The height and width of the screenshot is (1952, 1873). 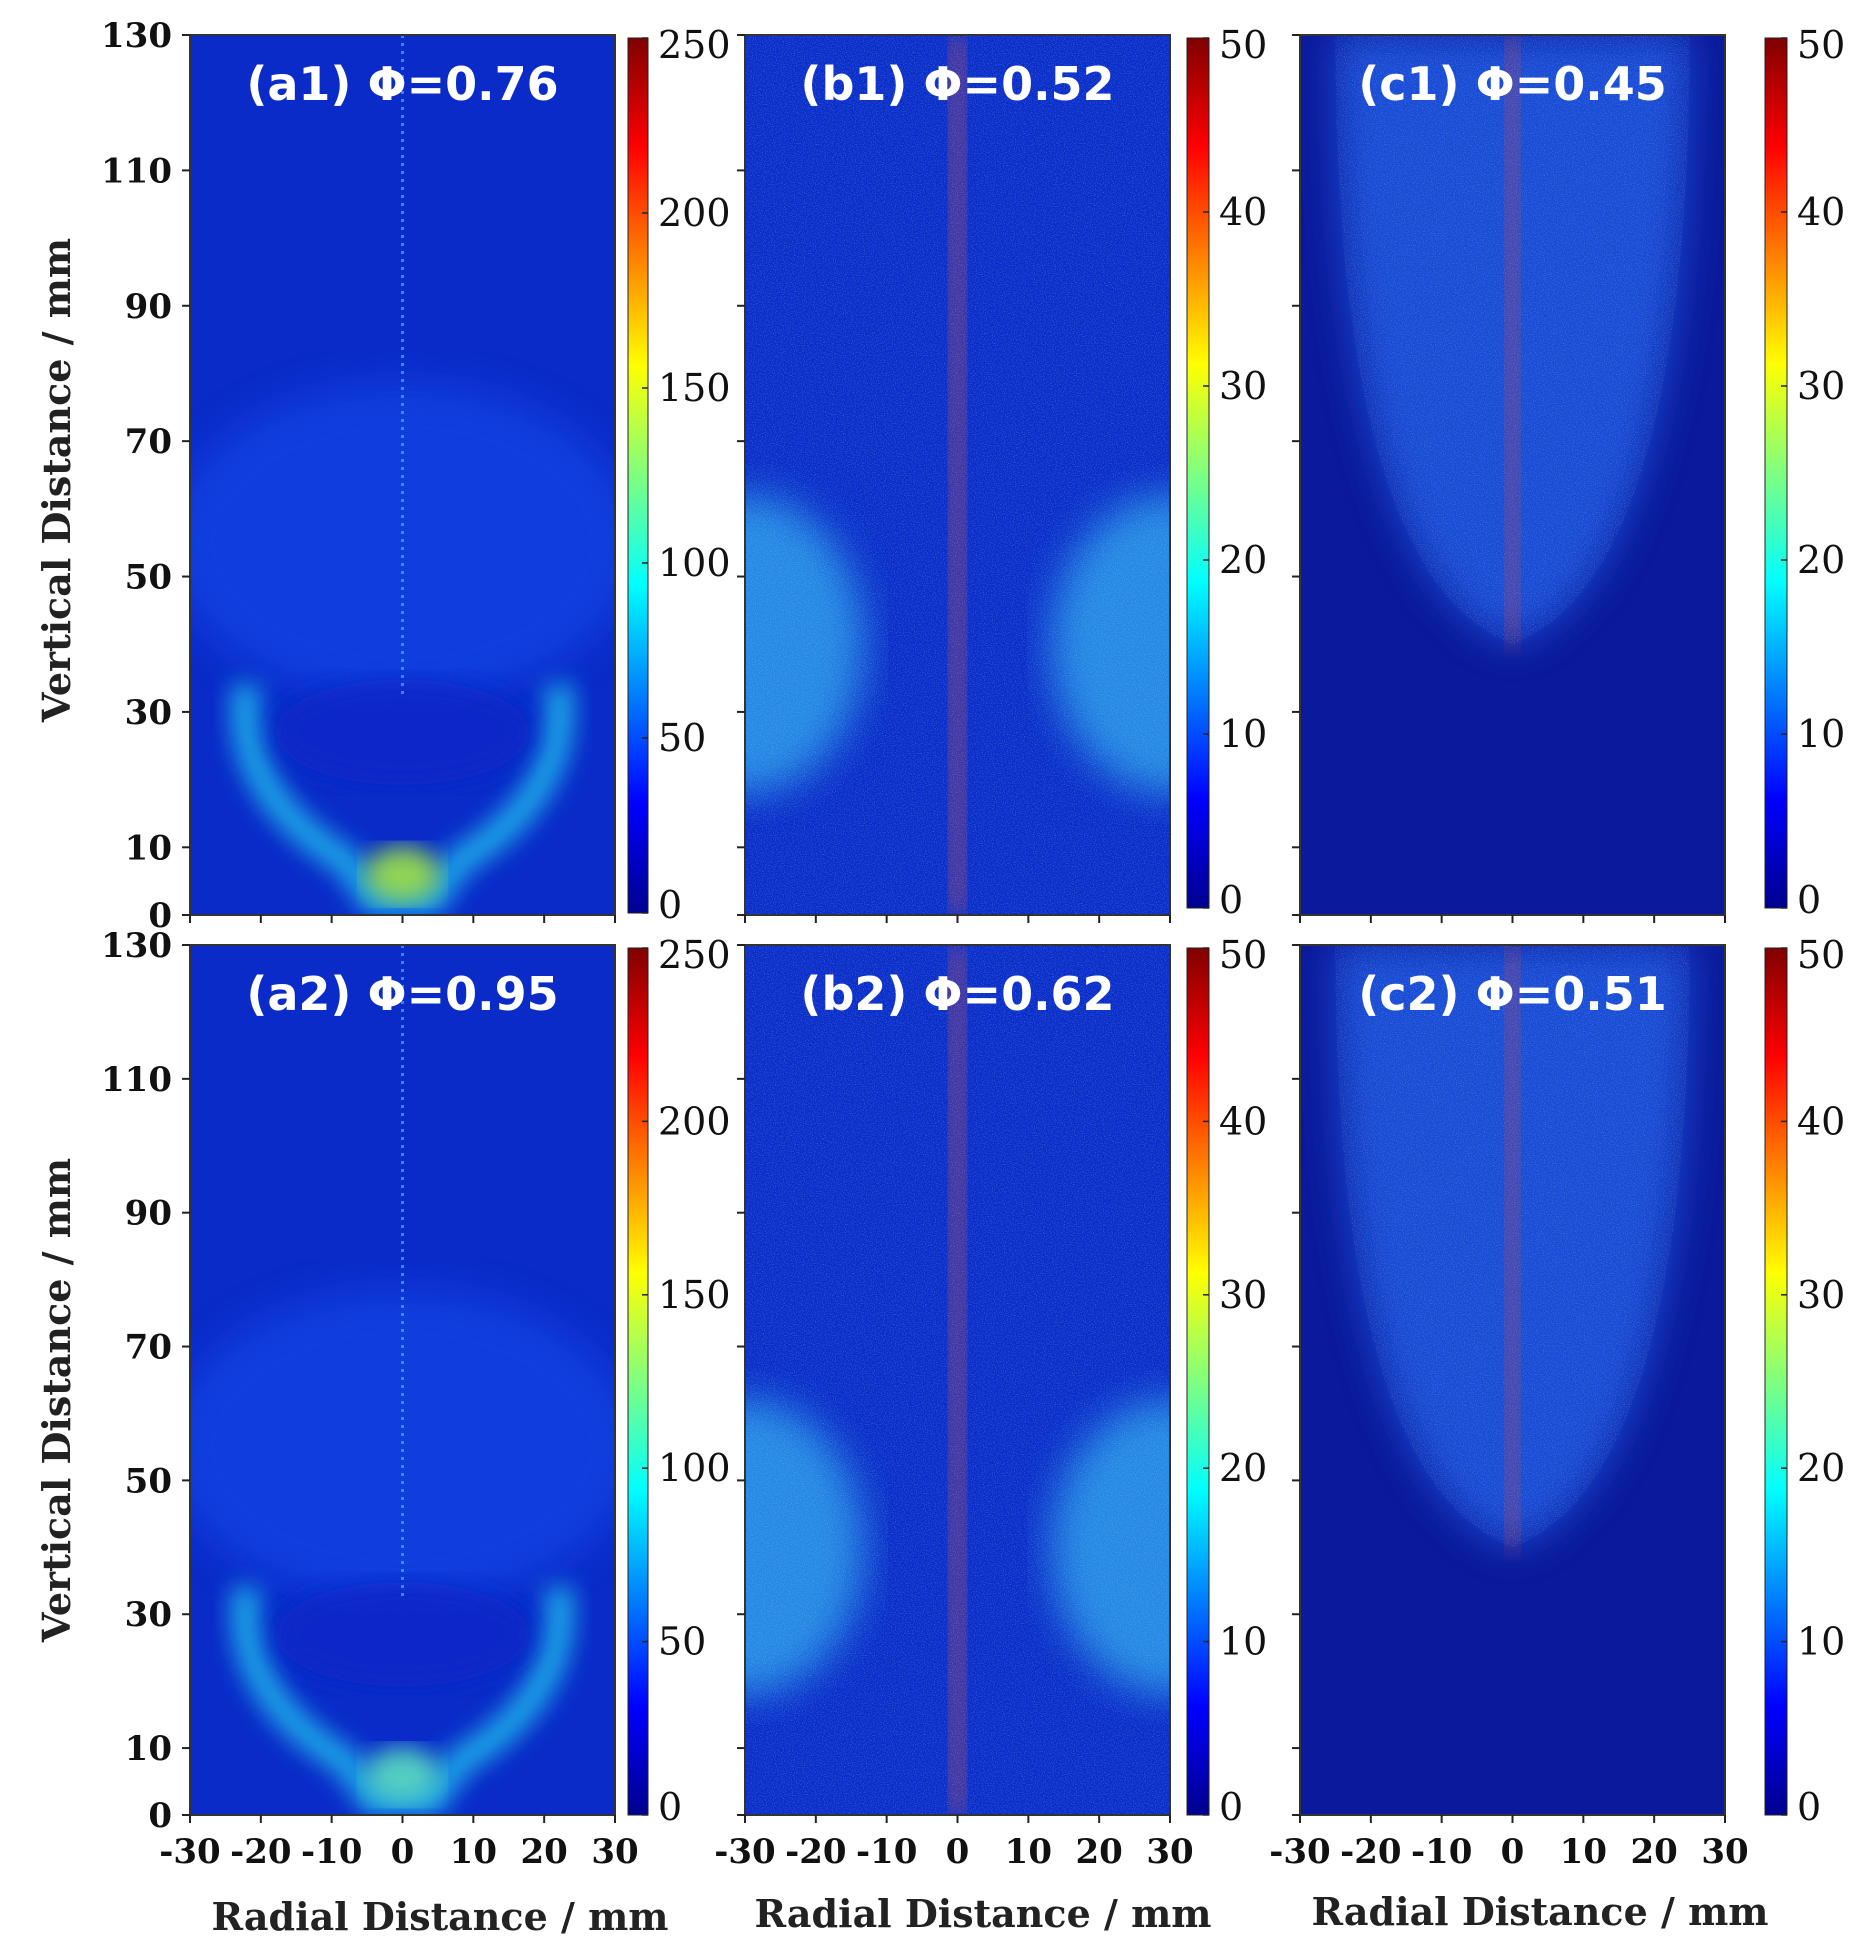 What do you see at coordinates (957, 994) in the screenshot?
I see `panel-title-b2: (b2) Φ=0.62` at bounding box center [957, 994].